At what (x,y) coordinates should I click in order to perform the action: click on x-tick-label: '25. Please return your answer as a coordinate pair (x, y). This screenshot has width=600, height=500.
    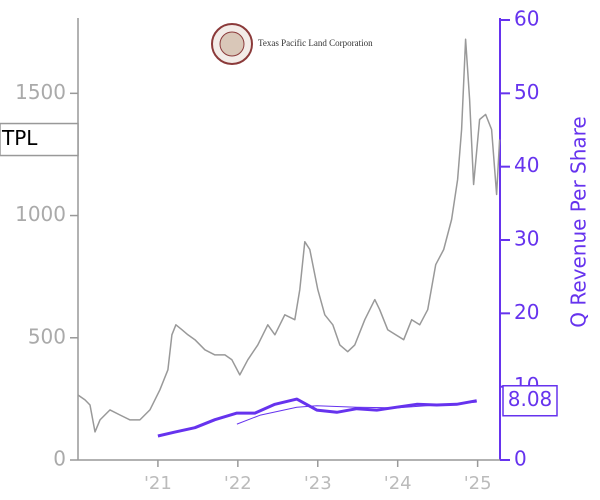
    Looking at the image, I should click on (478, 483).